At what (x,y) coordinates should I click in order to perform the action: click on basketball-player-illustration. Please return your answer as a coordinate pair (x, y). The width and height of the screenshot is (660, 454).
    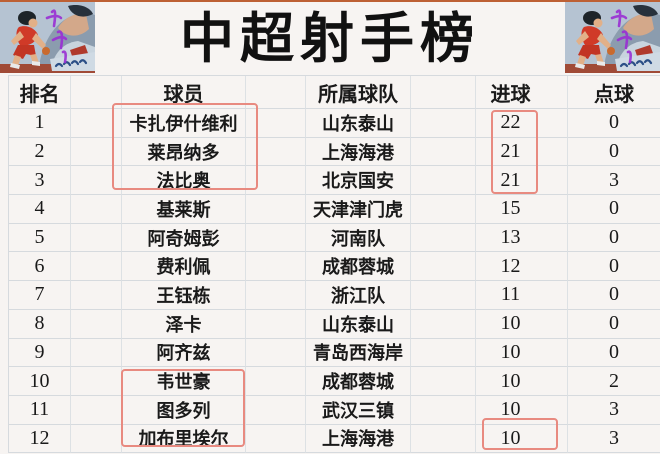
    Looking at the image, I should click on (47, 37).